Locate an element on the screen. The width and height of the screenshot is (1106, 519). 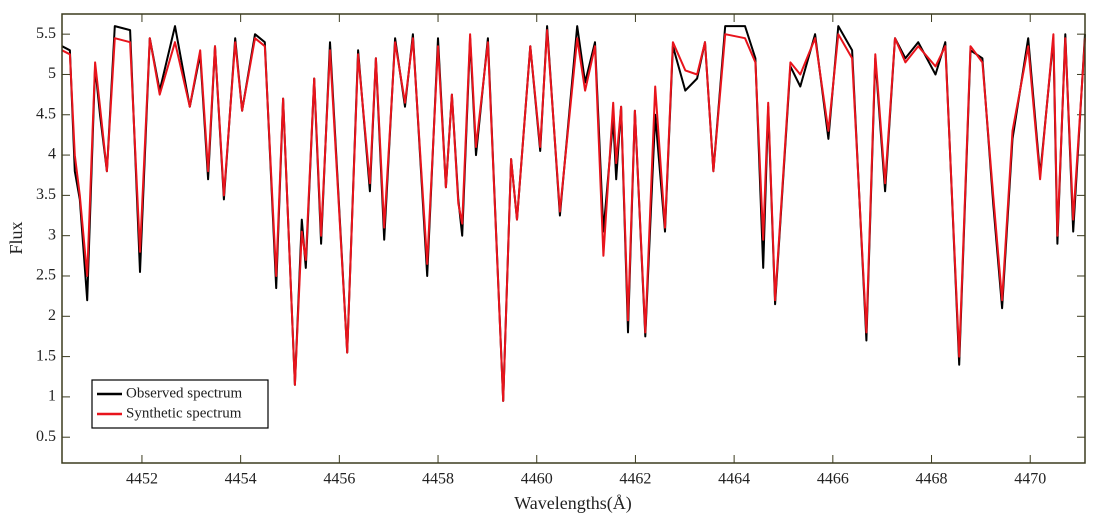
x-tick-label: 4458 is located at coordinates (438, 479).